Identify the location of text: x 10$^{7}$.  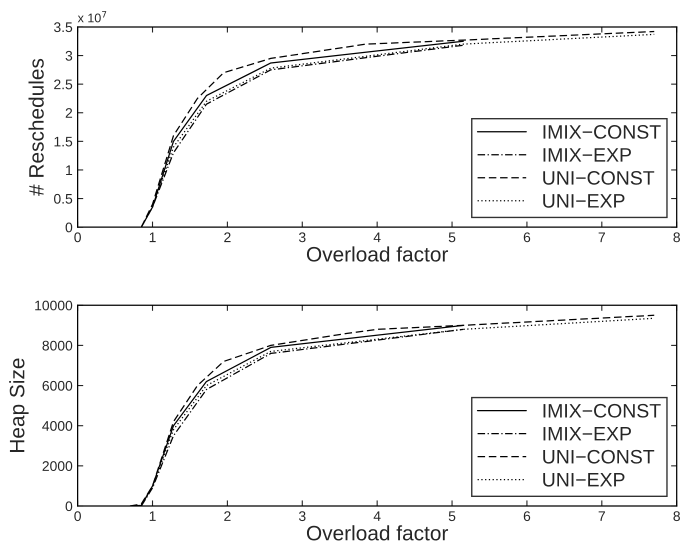
(92, 16).